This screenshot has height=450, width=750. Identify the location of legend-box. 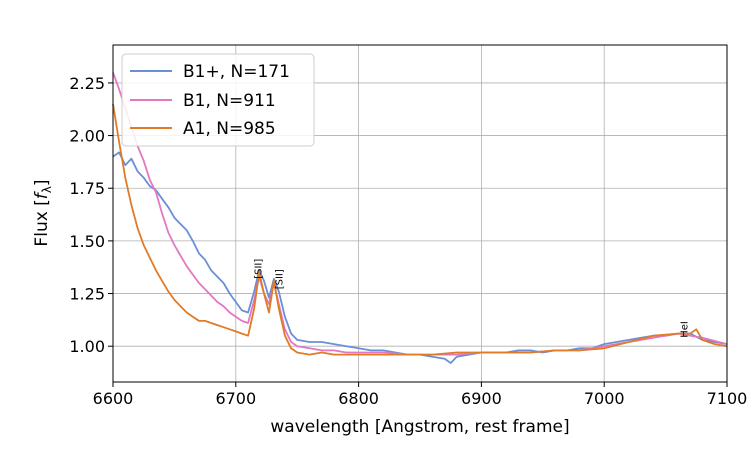
(218, 100).